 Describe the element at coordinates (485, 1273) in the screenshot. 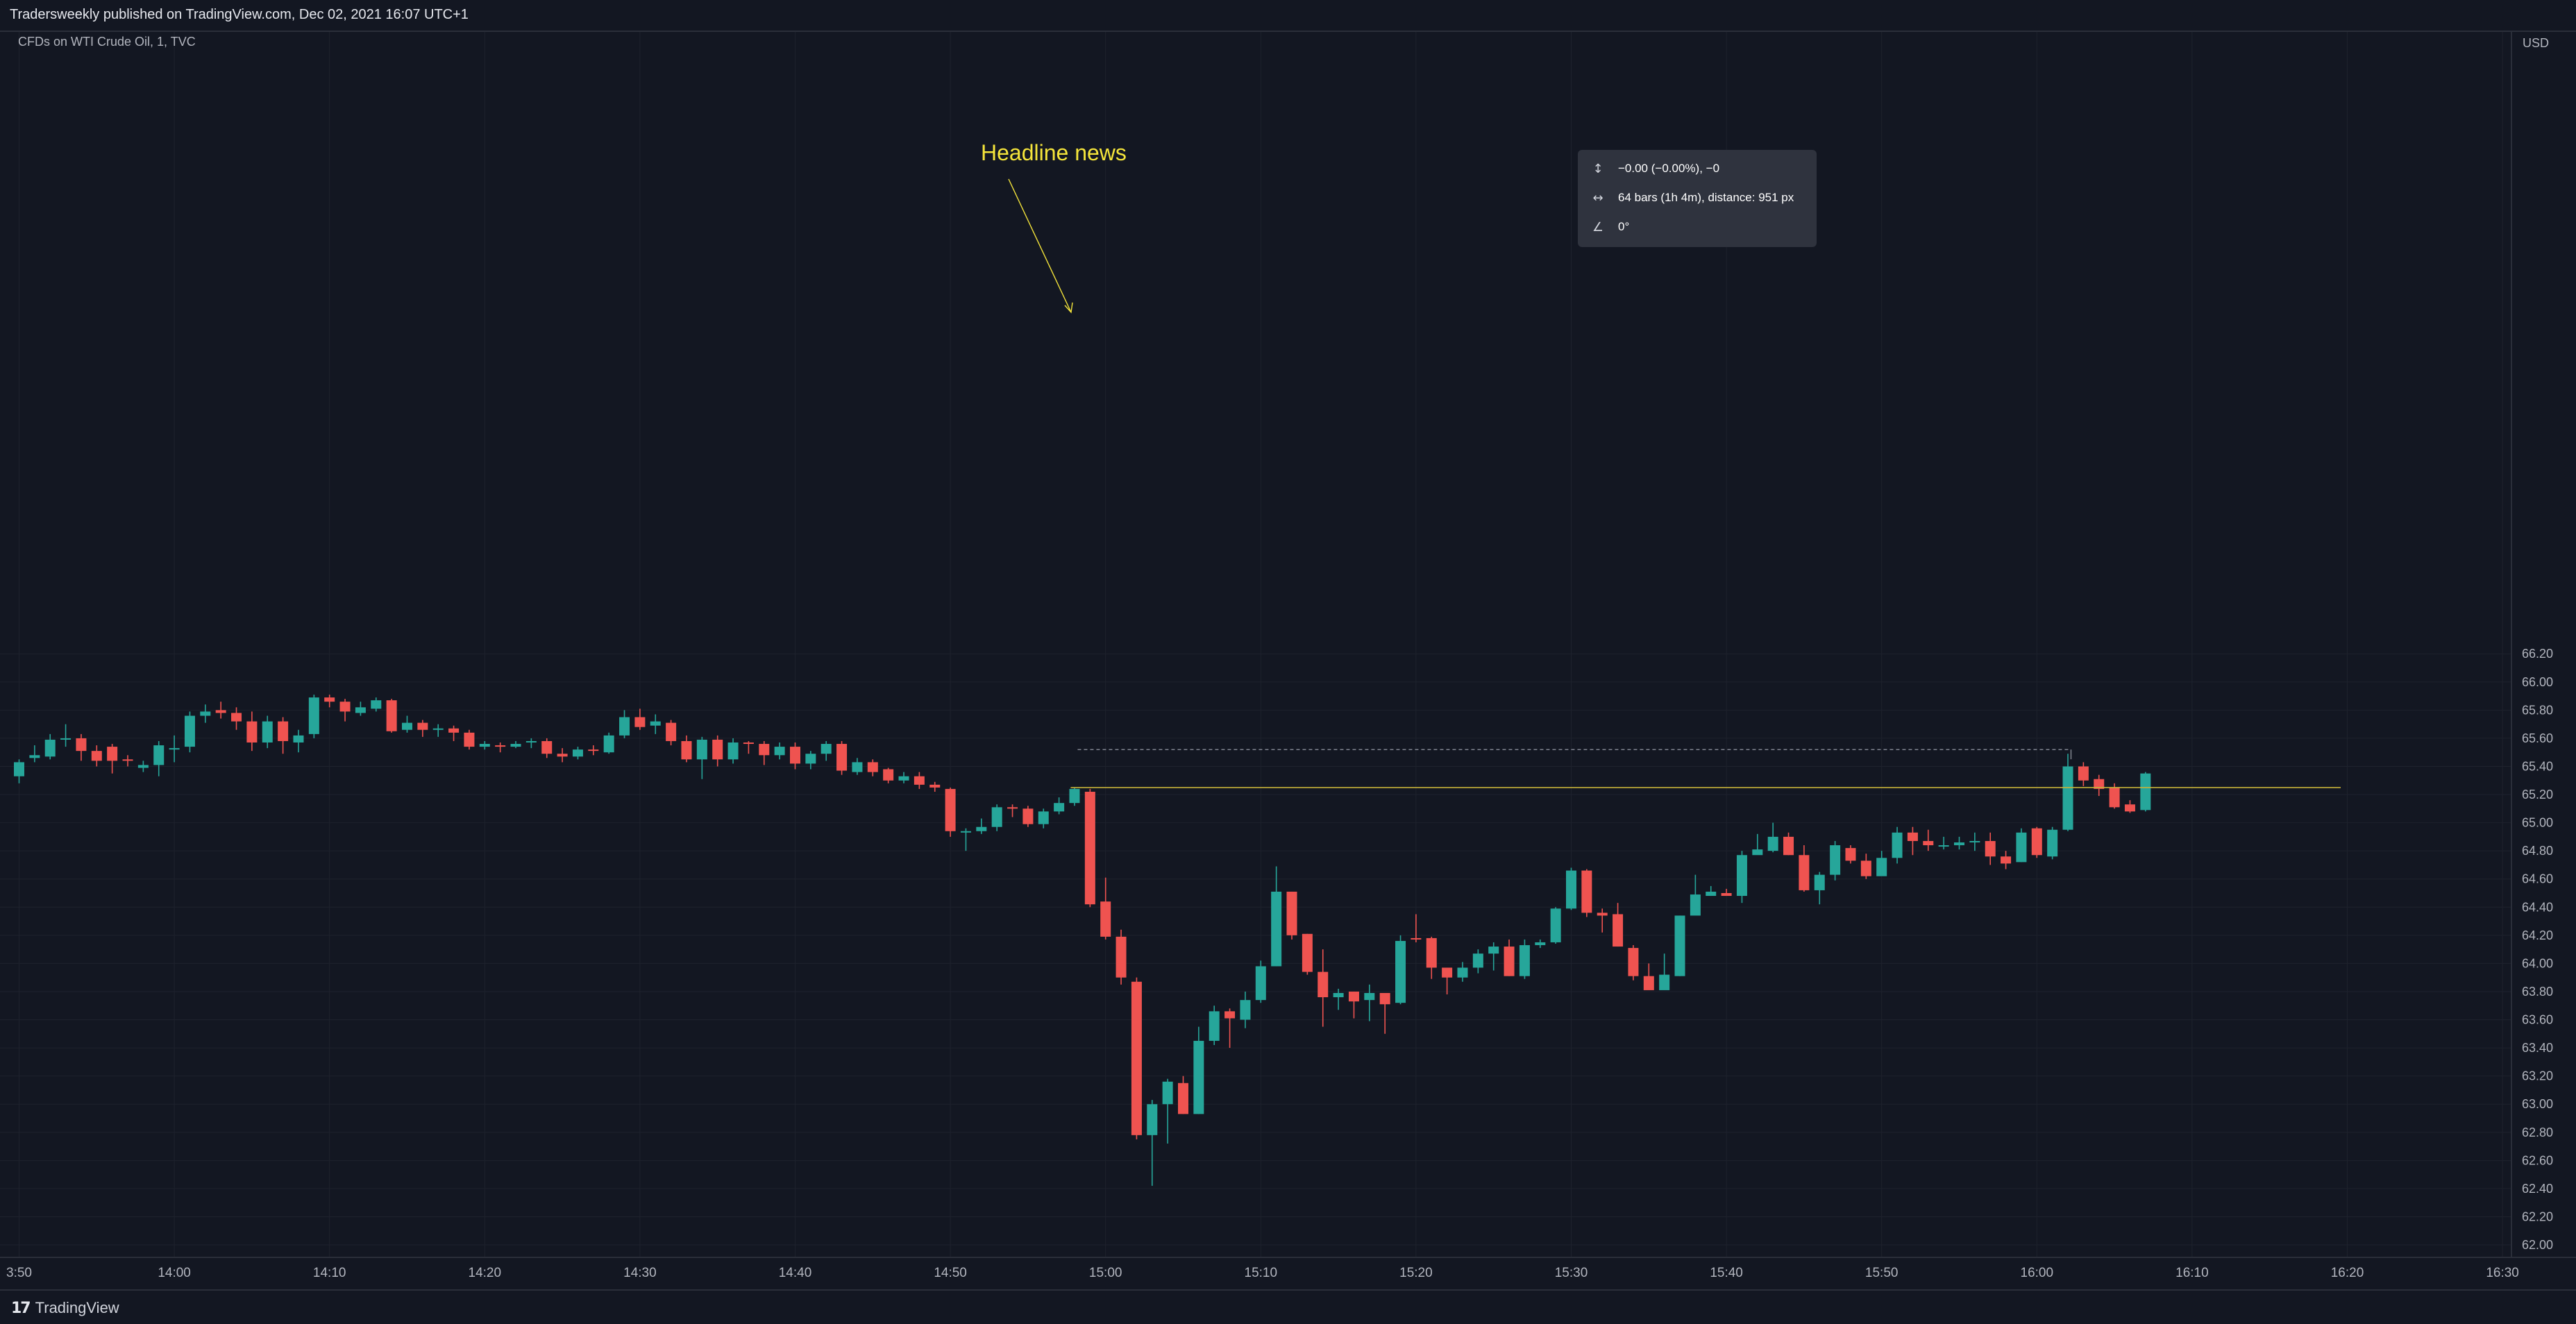

I see `x-tick-label: 14:20` at that location.